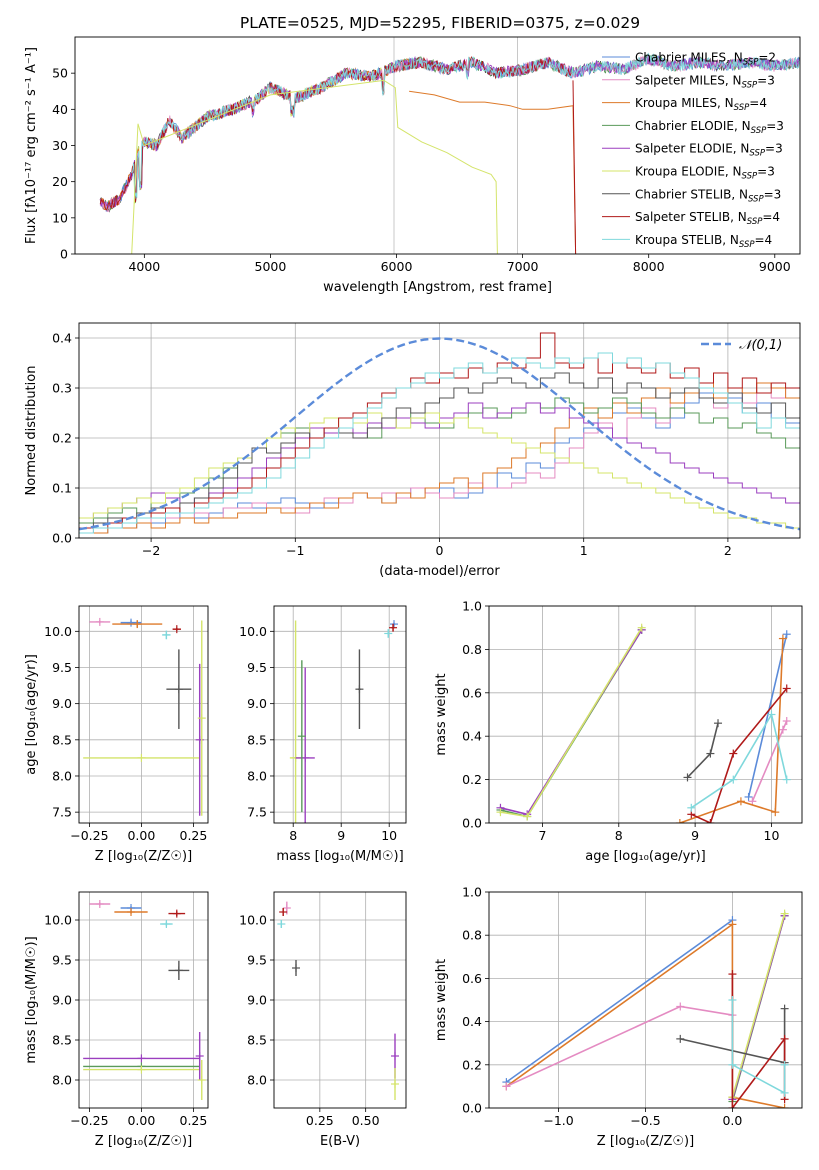 This screenshot has height=1170, width=819. What do you see at coordinates (523, 266) in the screenshot?
I see `x-tick-label: 7000` at bounding box center [523, 266].